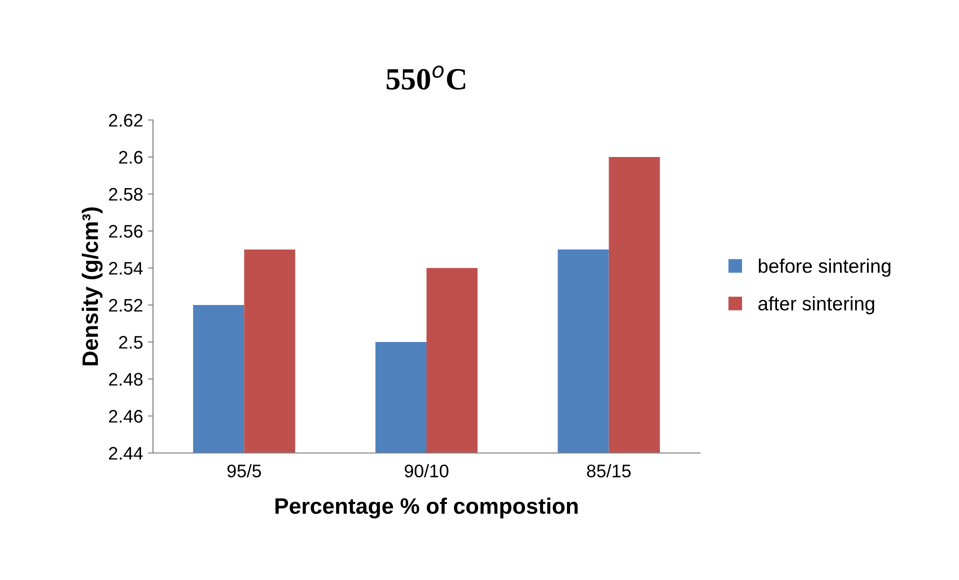 This screenshot has height=580, width=959. What do you see at coordinates (426, 471) in the screenshot?
I see `x-tick-label: 90/10` at bounding box center [426, 471].